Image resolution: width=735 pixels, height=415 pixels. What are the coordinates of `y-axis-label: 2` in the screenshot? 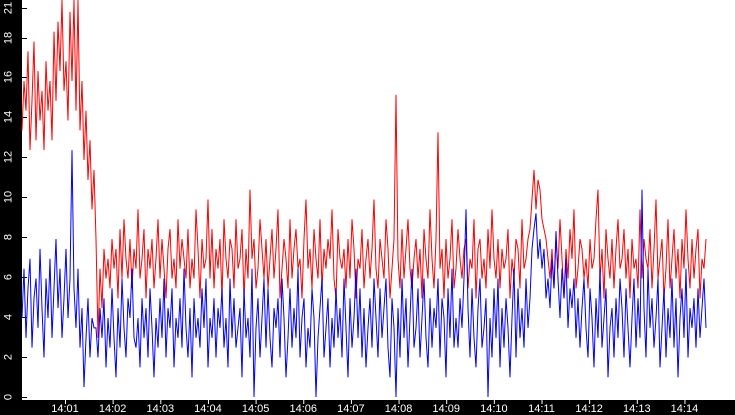 It's located at (8, 357).